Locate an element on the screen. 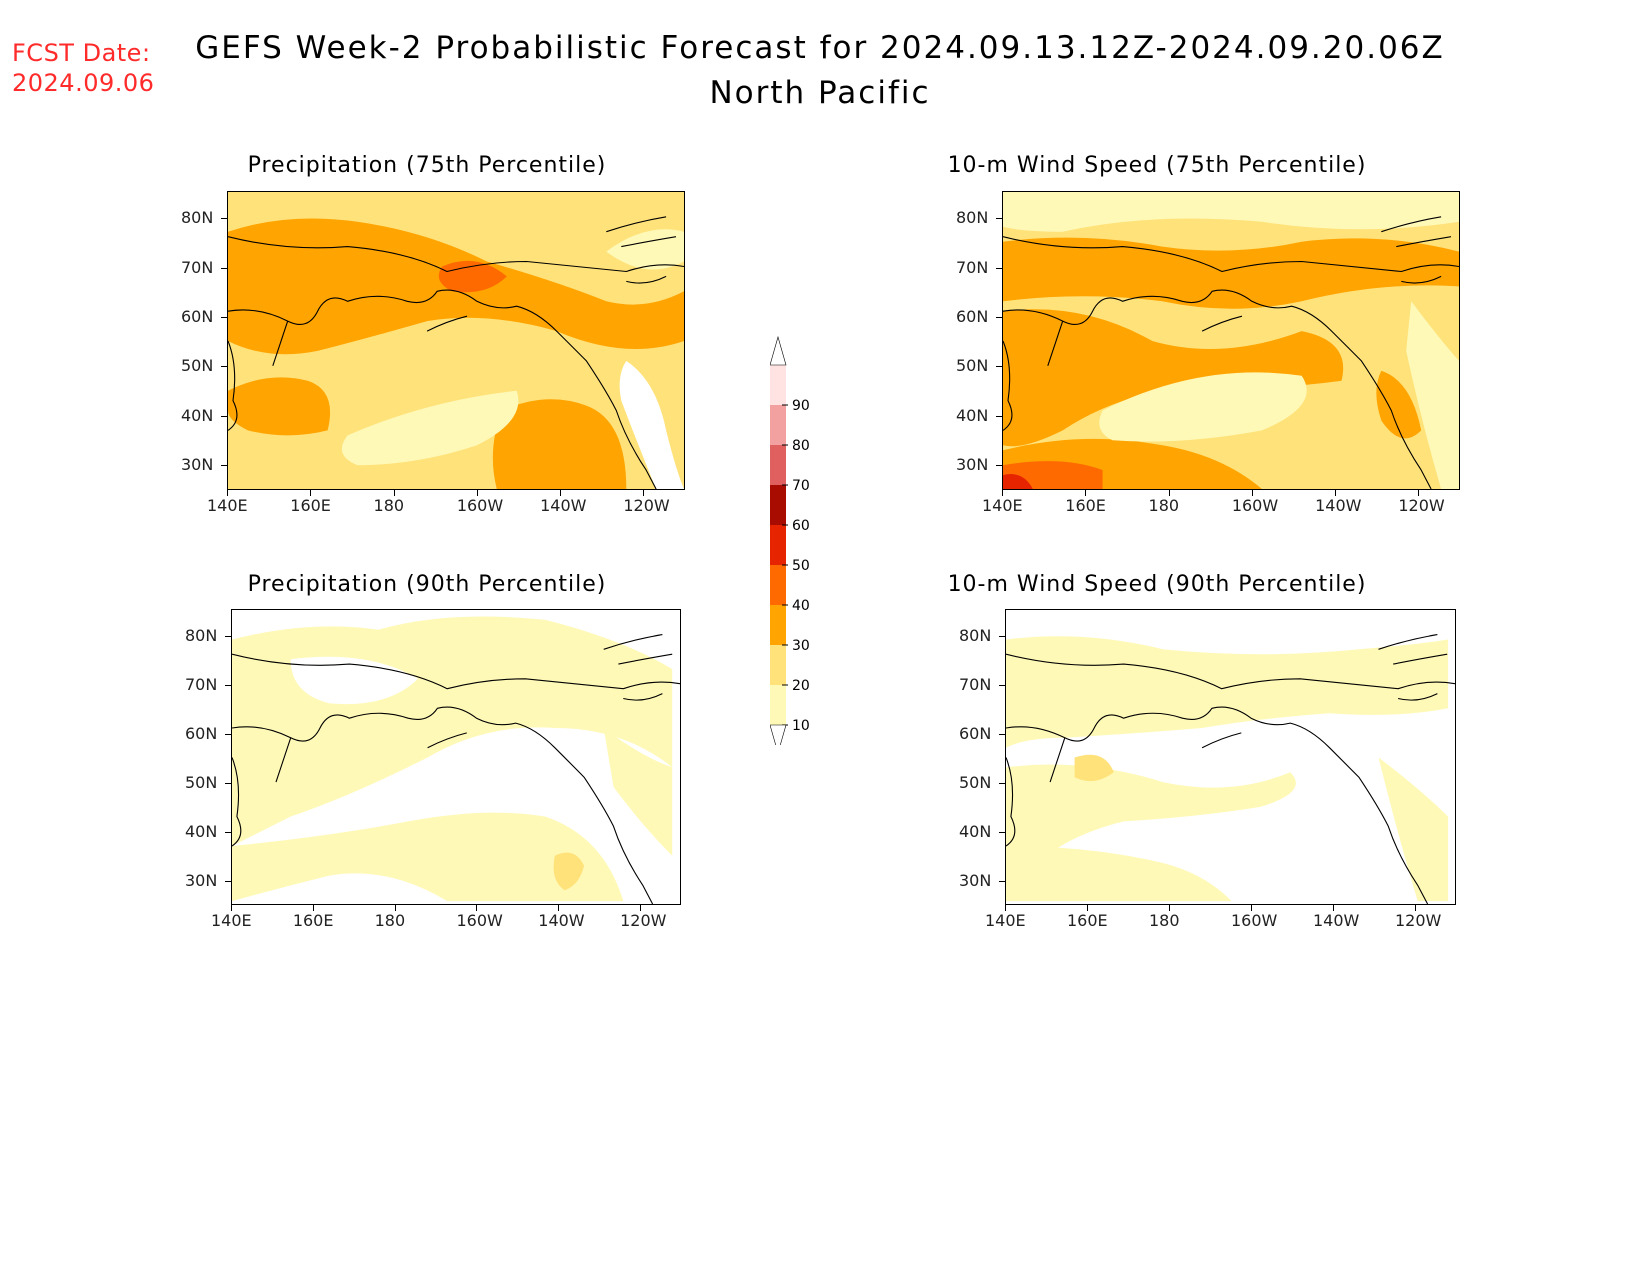 This screenshot has height=1275, width=1650. panel-title-precip90: Precipitation (90th Percentile) is located at coordinates (427, 584).